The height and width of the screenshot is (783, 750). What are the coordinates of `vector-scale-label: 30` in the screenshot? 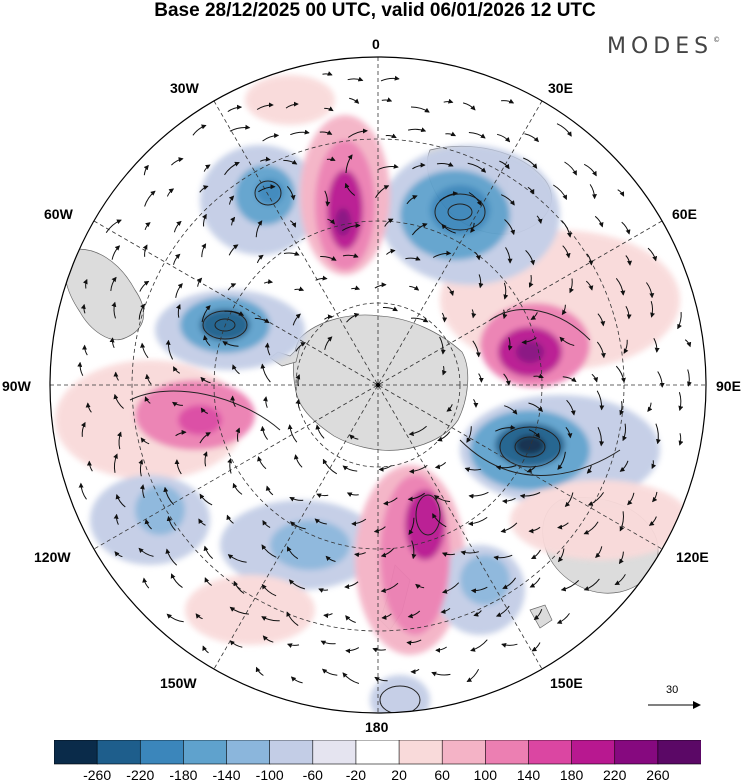 It's located at (672, 690).